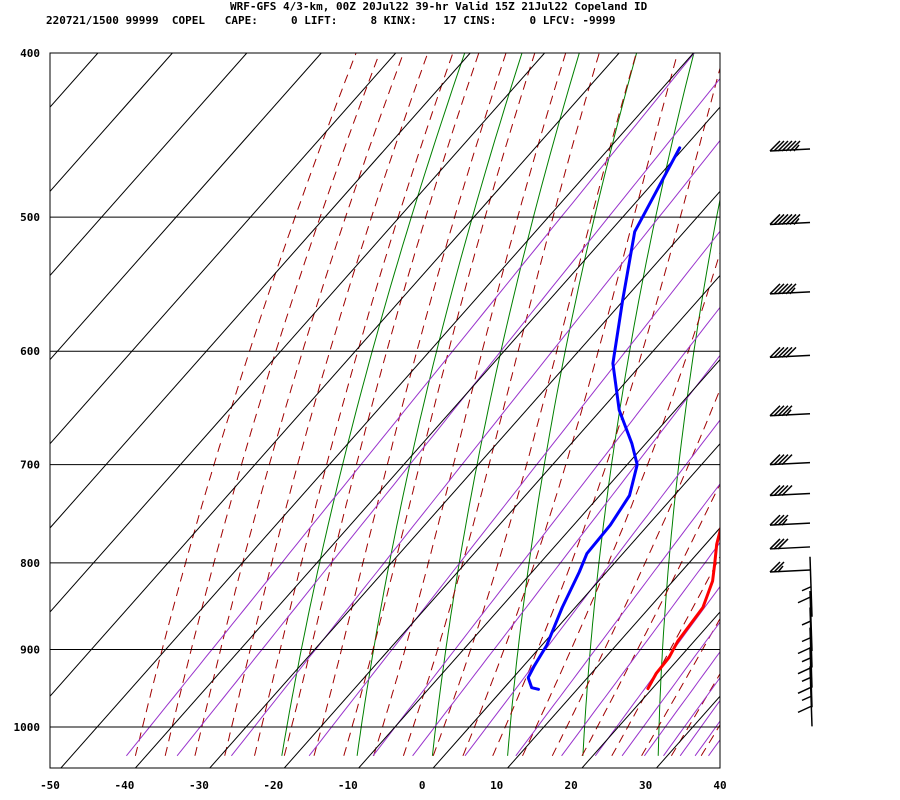  What do you see at coordinates (496, 785) in the screenshot?
I see `temperature-tick-label: 10` at bounding box center [496, 785].